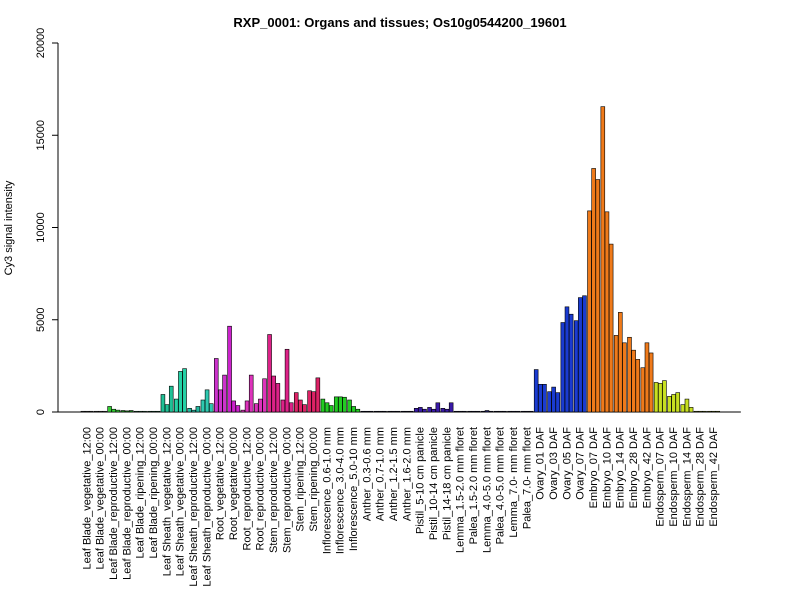 This screenshot has width=800, height=600. What do you see at coordinates (207, 507) in the screenshot?
I see `category-label: Leaf Sheath_reproductive_00:00` at bounding box center [207, 507].